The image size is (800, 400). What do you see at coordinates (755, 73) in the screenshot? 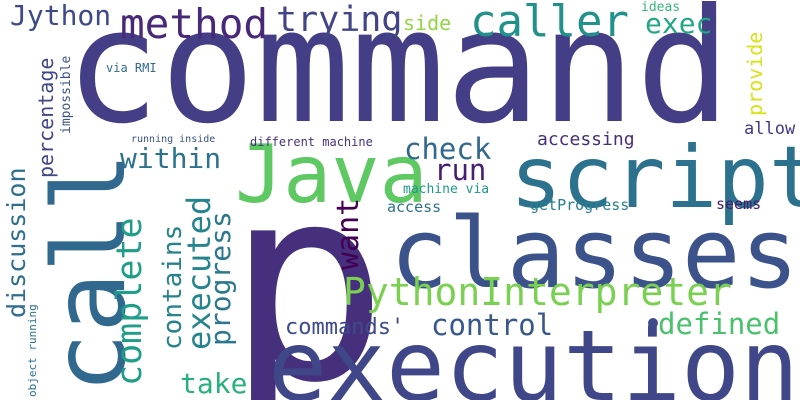
I see `word-provide: provide` at bounding box center [755, 73].